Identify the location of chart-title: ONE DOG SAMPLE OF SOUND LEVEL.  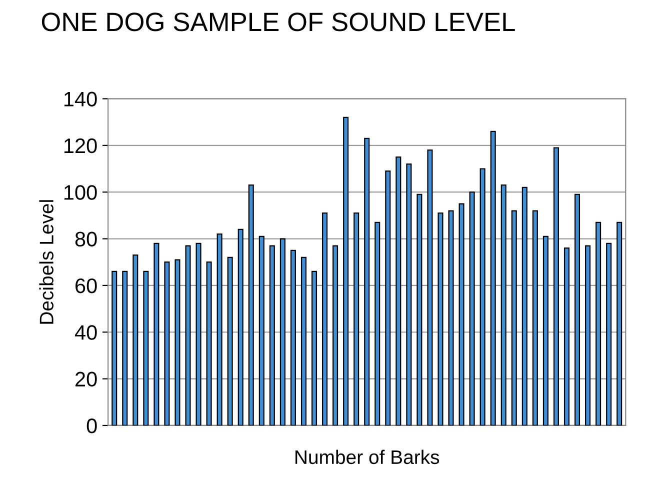
(278, 22).